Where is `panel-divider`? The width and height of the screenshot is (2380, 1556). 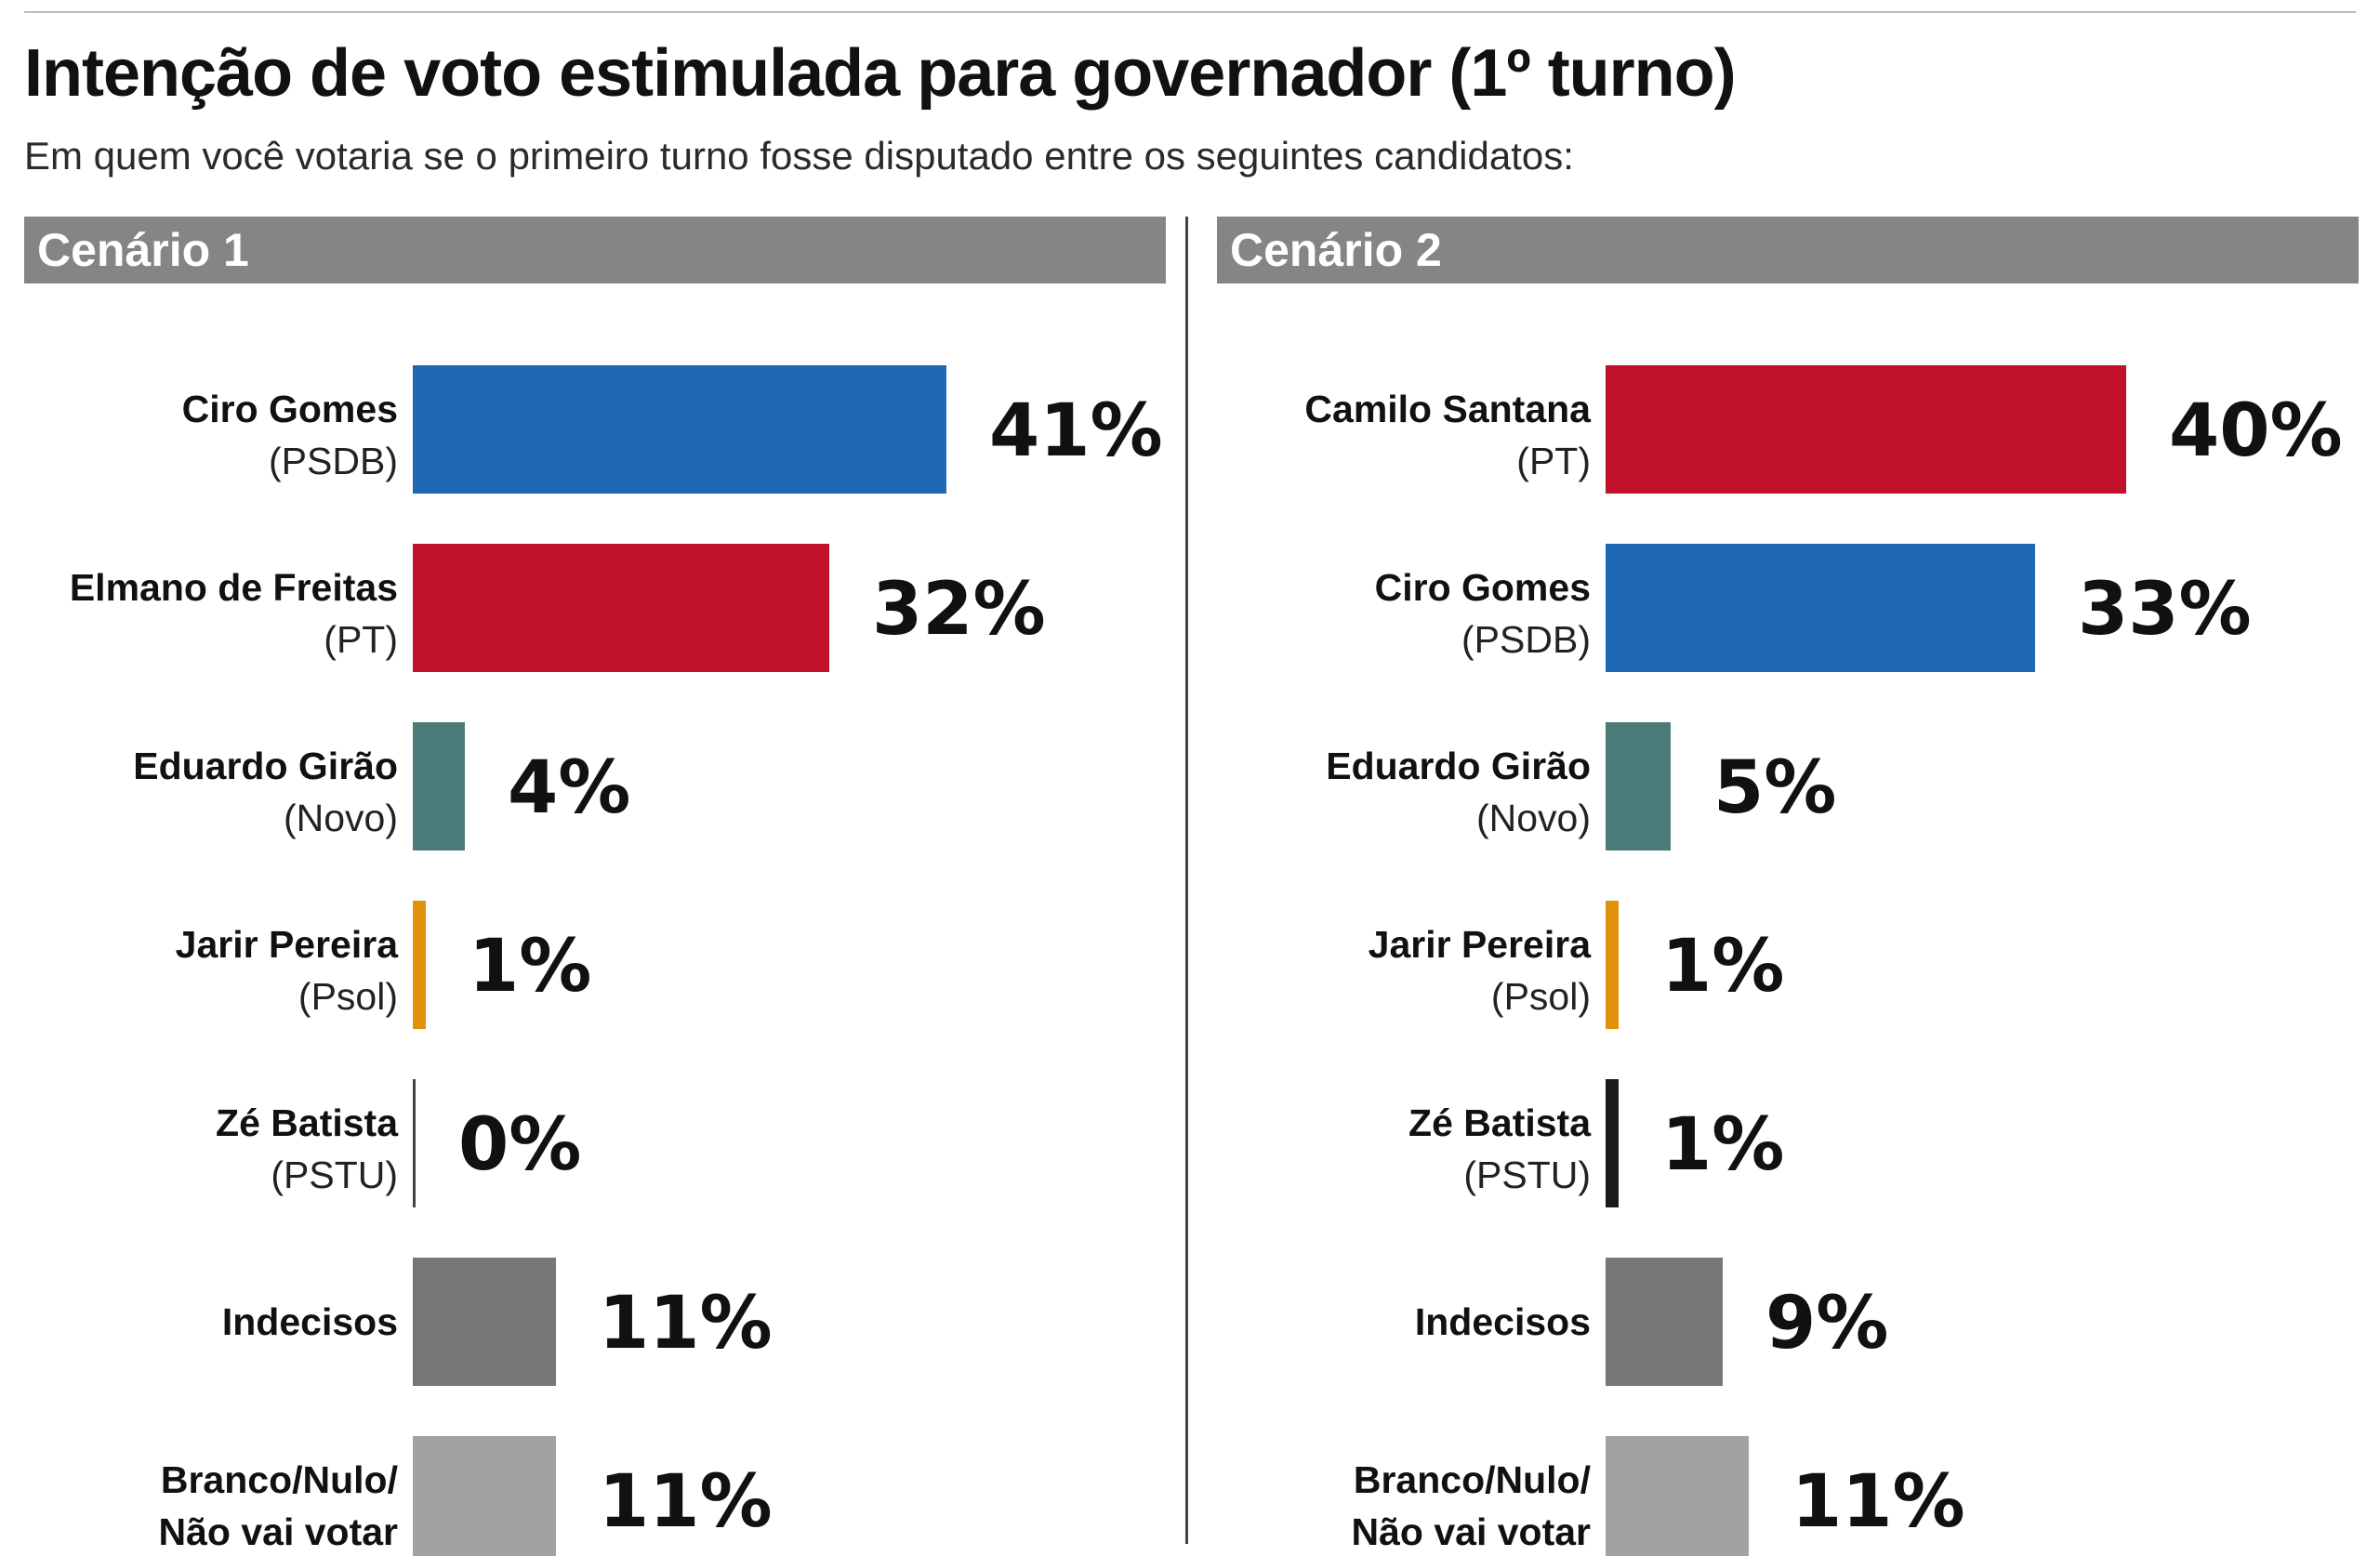 panel-divider is located at coordinates (1186, 880).